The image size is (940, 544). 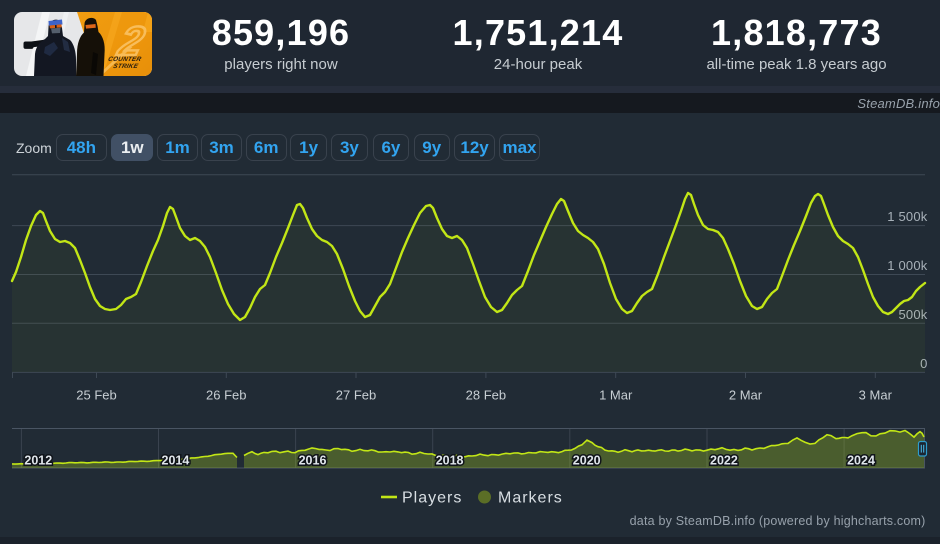 I want to click on svg-text: STRIKE, so click(x=125, y=66).